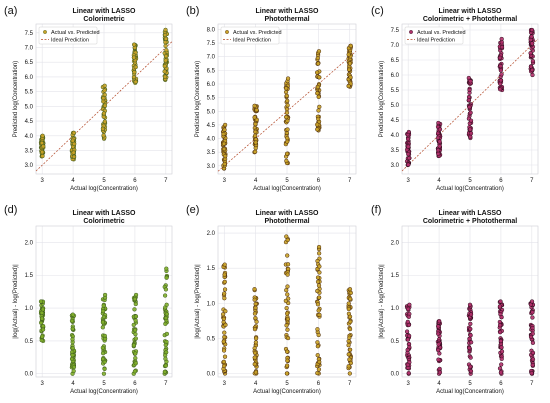 This screenshot has width=550, height=403. What do you see at coordinates (287, 384) in the screenshot?
I see `x-tick-label: 5` at bounding box center [287, 384].